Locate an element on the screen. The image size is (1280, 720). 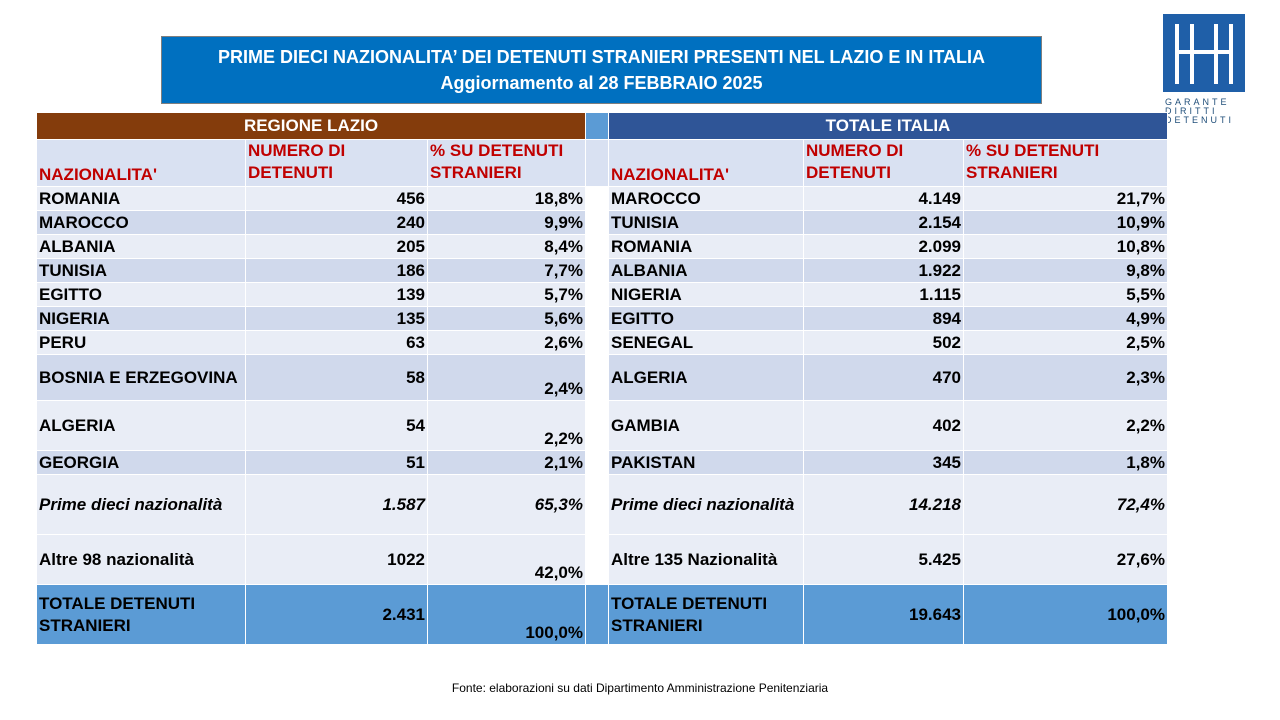
italia-nationality: TUNISIA is located at coordinates (706, 222).